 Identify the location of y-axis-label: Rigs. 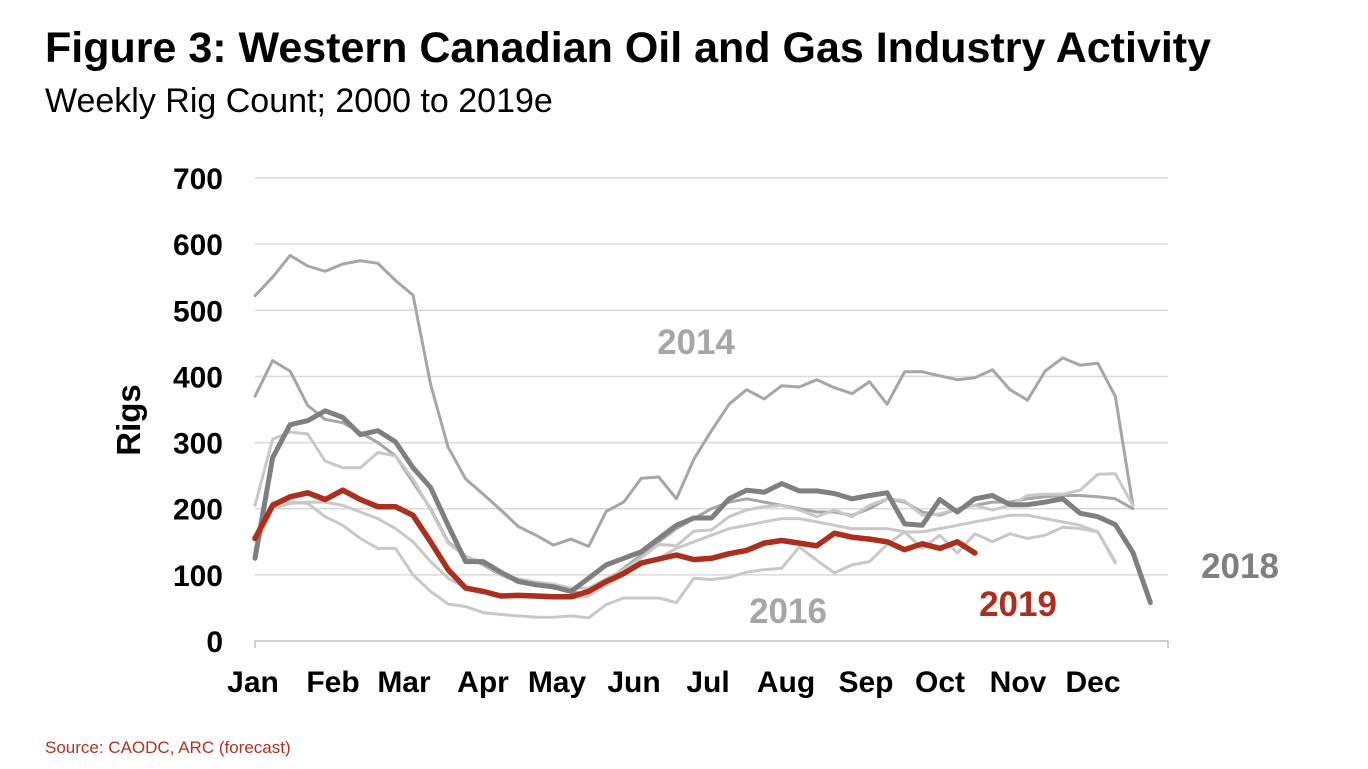
(128, 420).